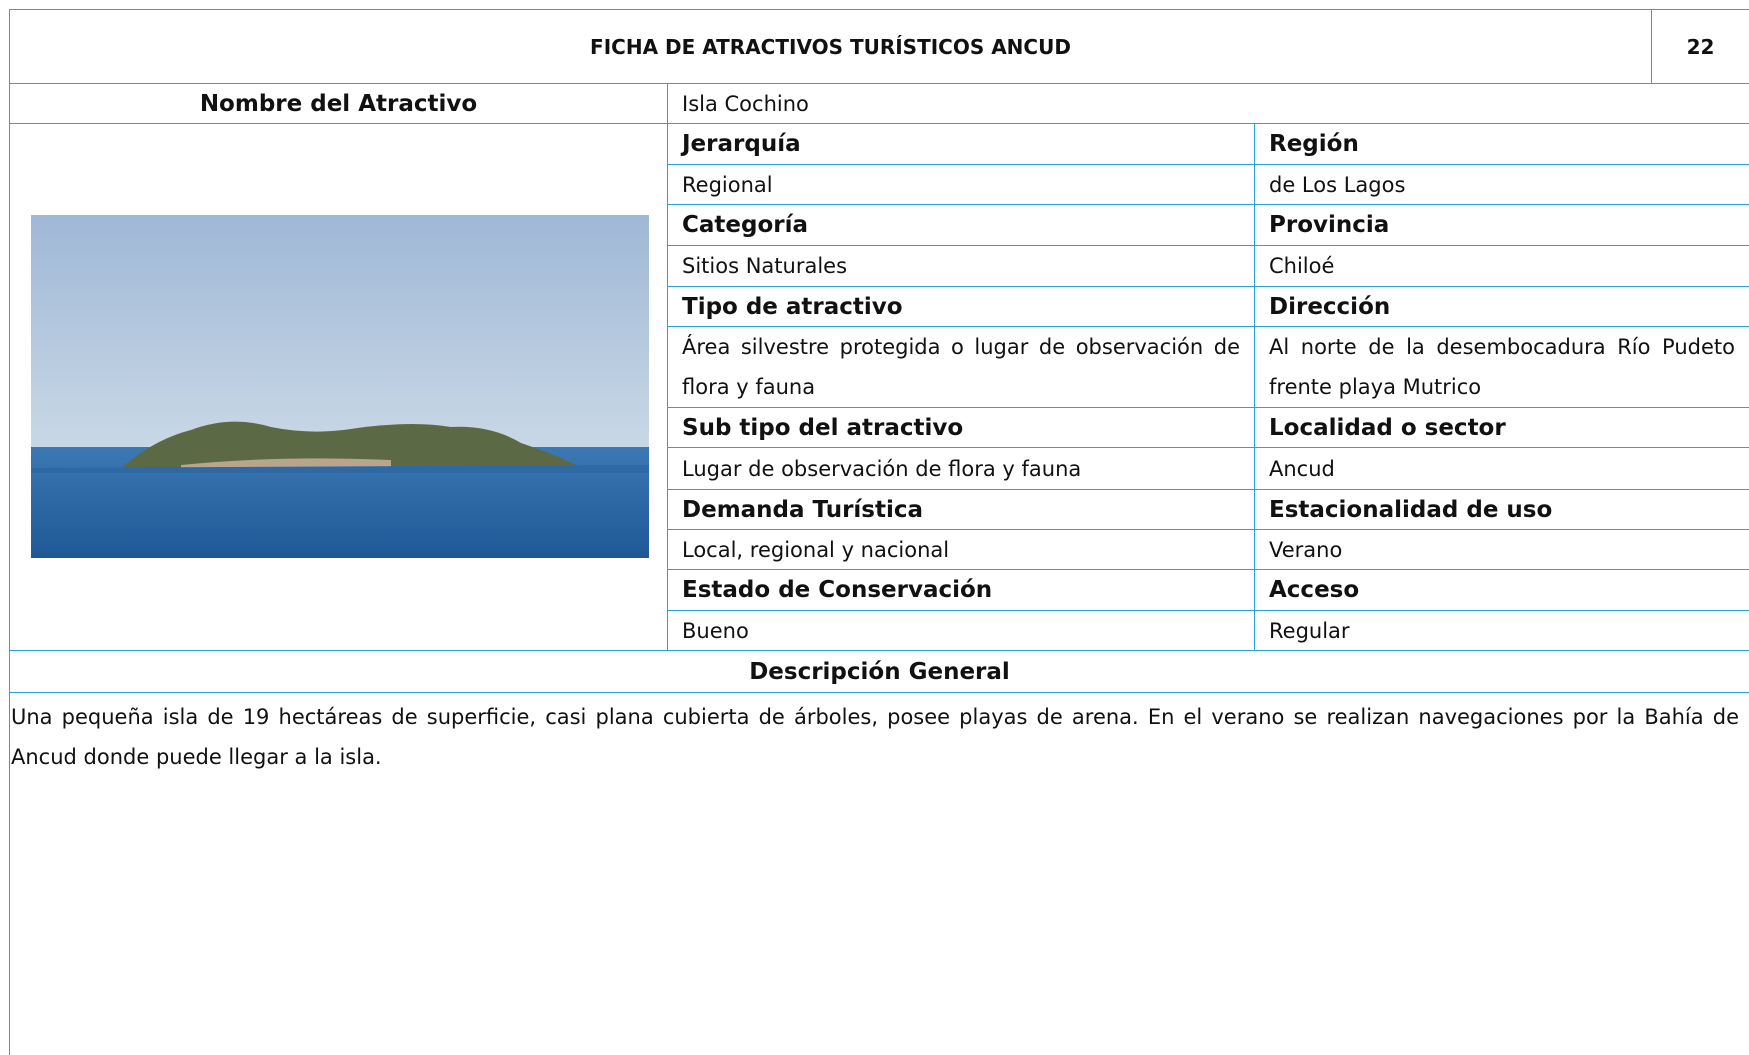  I want to click on field-label: Estado de Conservación, so click(960, 589).